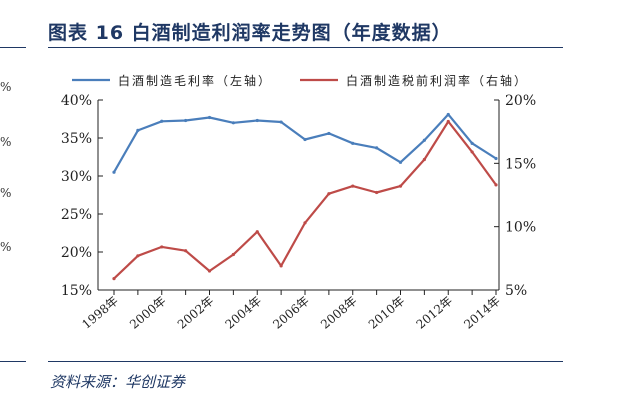 Image resolution: width=624 pixels, height=411 pixels. Describe the element at coordinates (76, 177) in the screenshot. I see `left-y-tick-label: 30%` at that location.